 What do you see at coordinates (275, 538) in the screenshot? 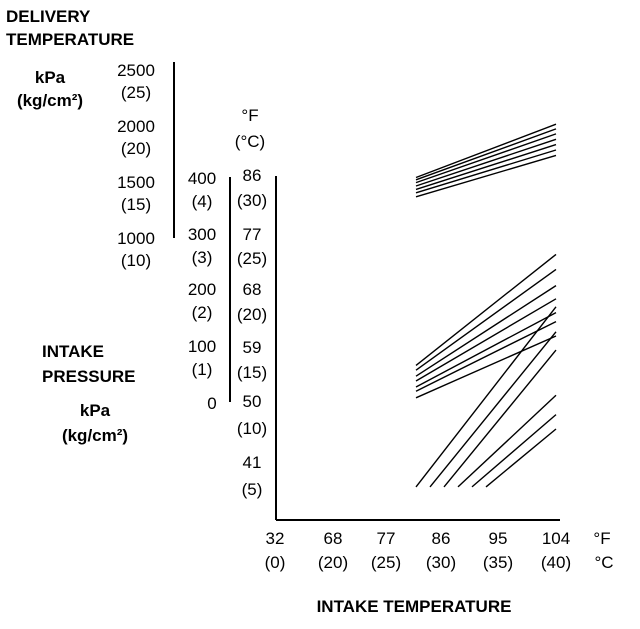
I see `x-tick-f: 32` at bounding box center [275, 538].